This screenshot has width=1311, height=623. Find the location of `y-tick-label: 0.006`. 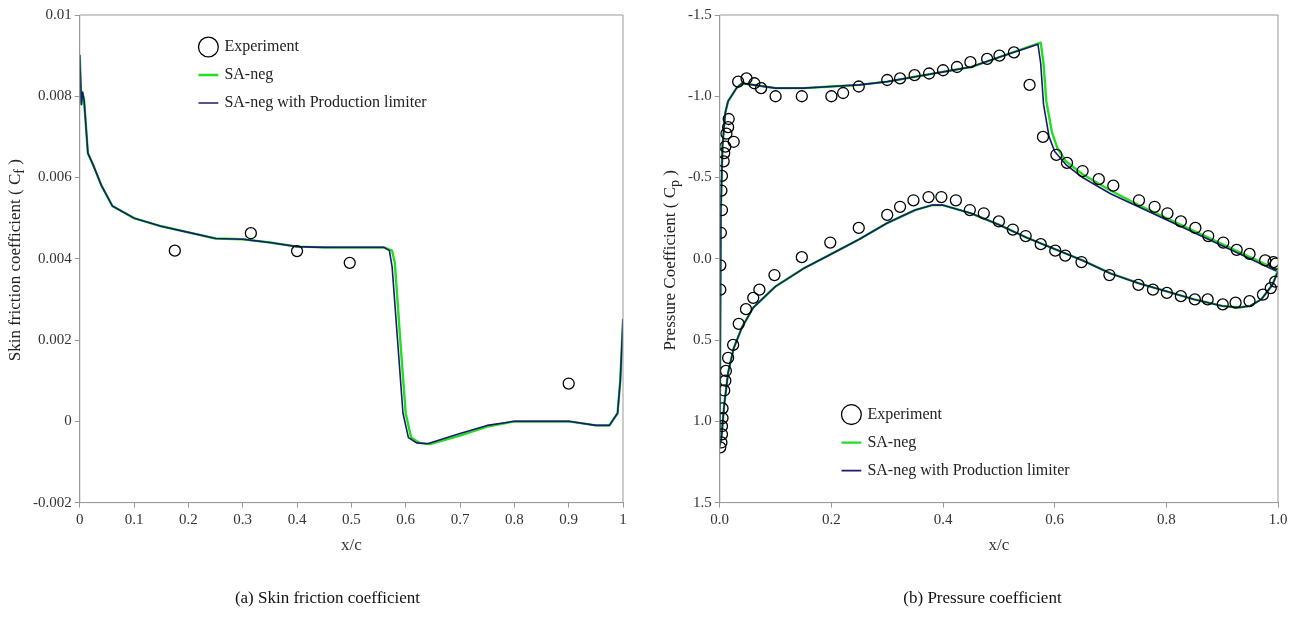

y-tick-label: 0.006 is located at coordinates (55, 176).